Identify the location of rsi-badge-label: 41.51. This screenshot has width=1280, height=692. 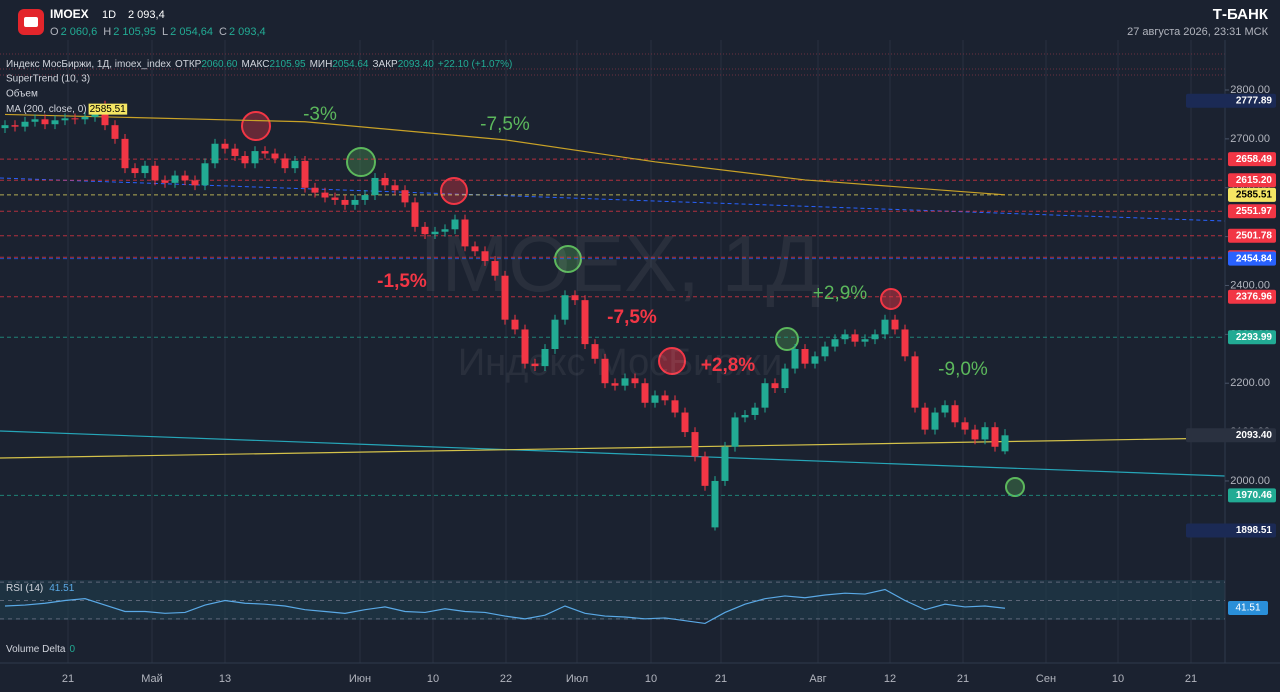
(1247, 608).